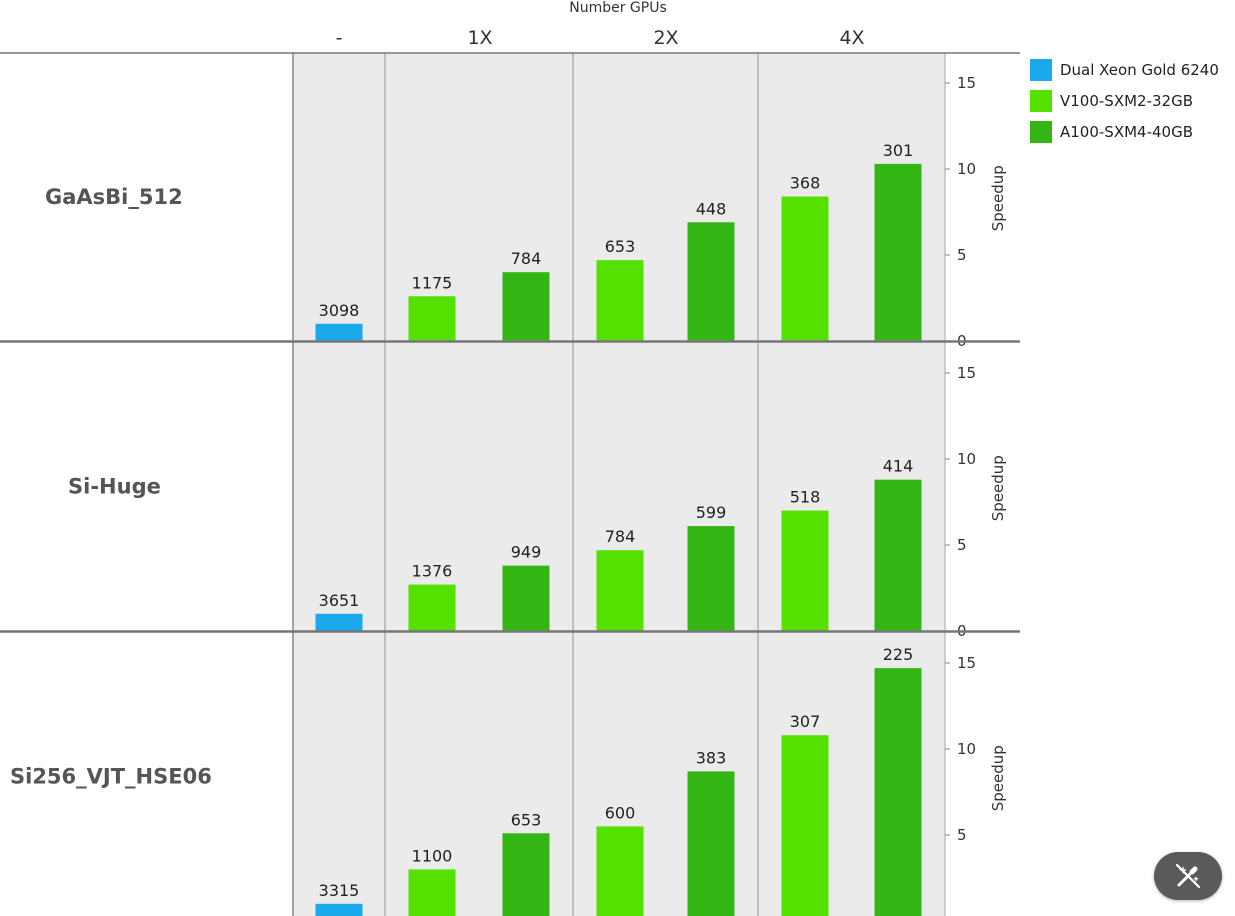 The image size is (1235, 916). What do you see at coordinates (711, 208) in the screenshot?
I see `bar-label: 448` at bounding box center [711, 208].